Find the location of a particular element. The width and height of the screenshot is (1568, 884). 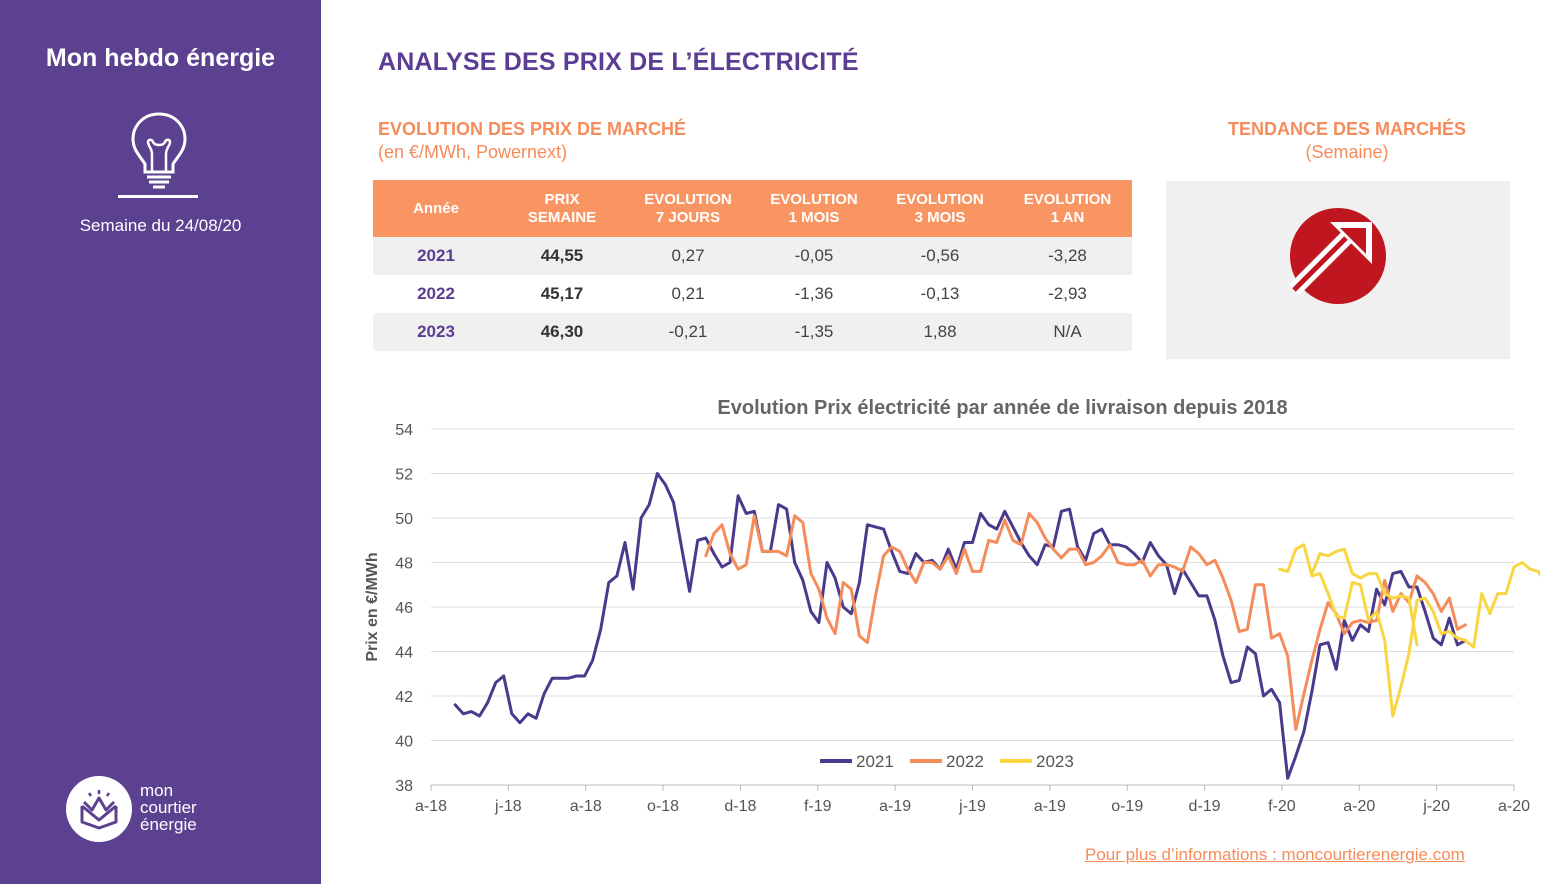

page-title: ANALYSE DES PRIX DE L’ÉLECTRICITÉ is located at coordinates (618, 62).